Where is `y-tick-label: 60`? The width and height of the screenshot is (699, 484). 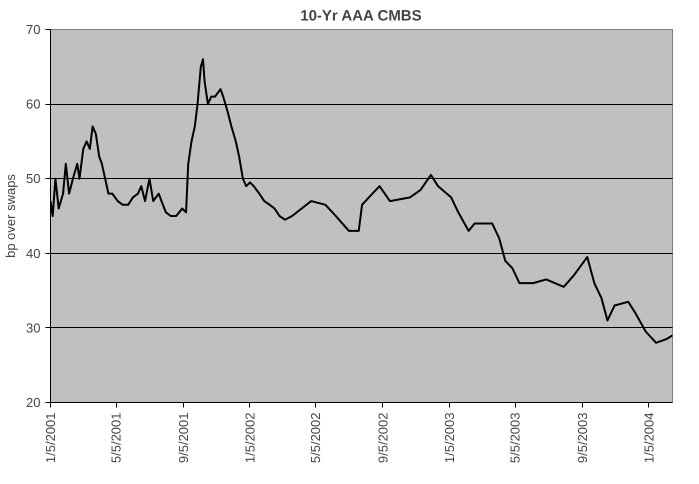
y-tick-label: 60 is located at coordinates (33, 104).